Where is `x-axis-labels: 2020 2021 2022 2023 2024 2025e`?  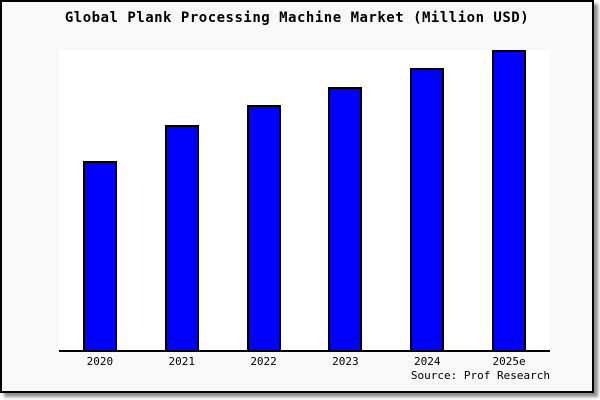
x-axis-labels: 2020 2021 2022 2023 2024 2025e is located at coordinates (304, 361).